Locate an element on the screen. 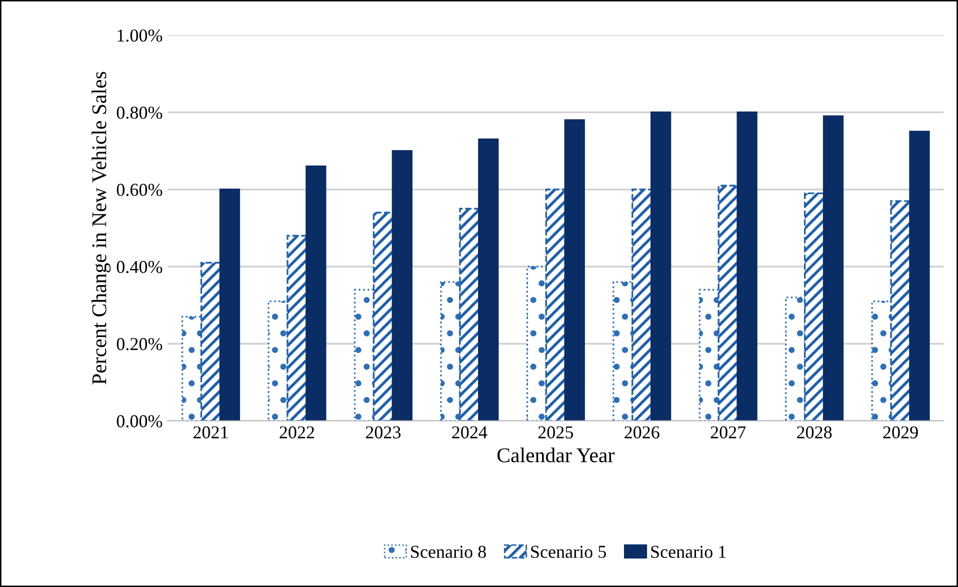 The width and height of the screenshot is (958, 587). y-tick-label: 0.40% is located at coordinates (139, 267).